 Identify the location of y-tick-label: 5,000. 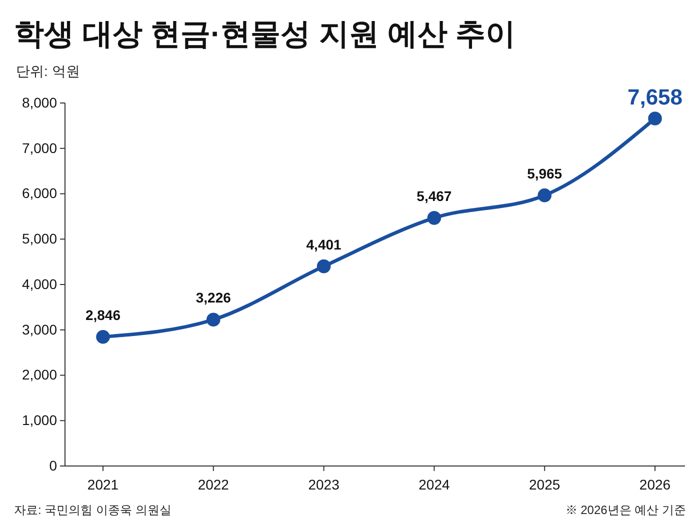
(40, 238).